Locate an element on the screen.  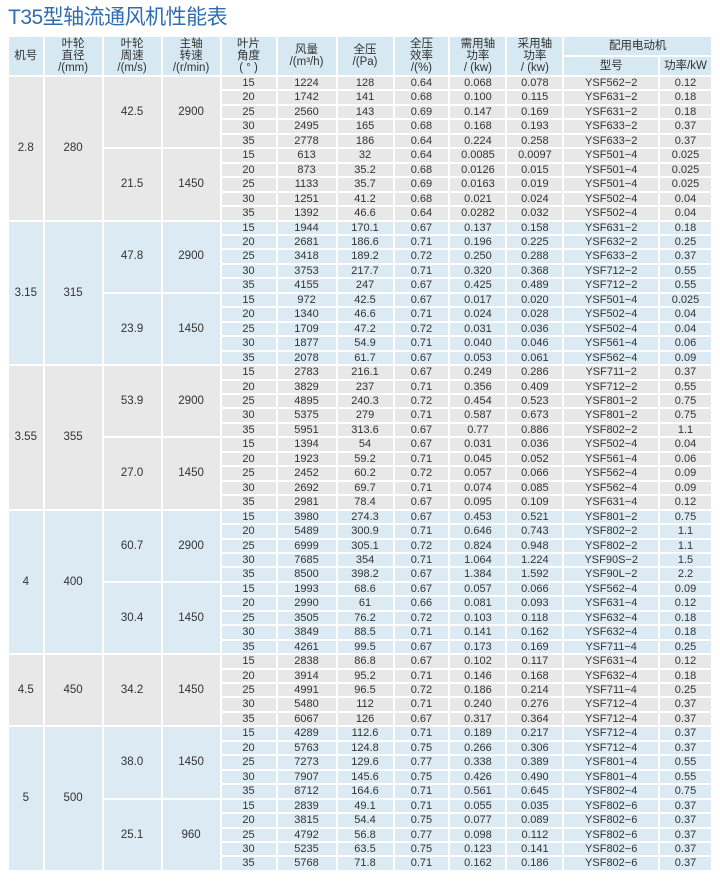
table-row: 20 1742 141 0.68 0.100 0.115 YSF631−2 0.18 is located at coordinates (360, 97).